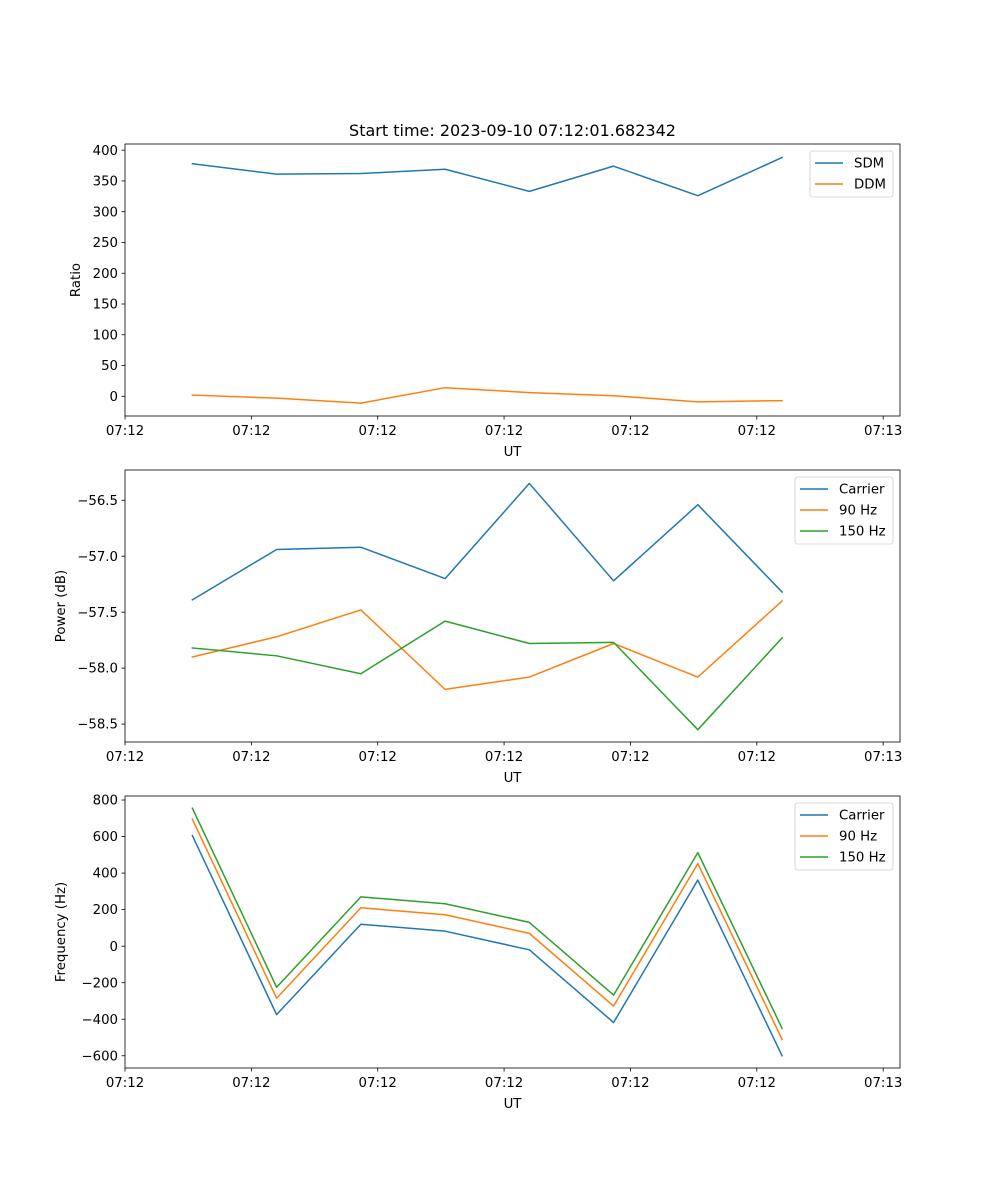  What do you see at coordinates (97, 669) in the screenshot?
I see `y-tick-label: −58.0` at bounding box center [97, 669].